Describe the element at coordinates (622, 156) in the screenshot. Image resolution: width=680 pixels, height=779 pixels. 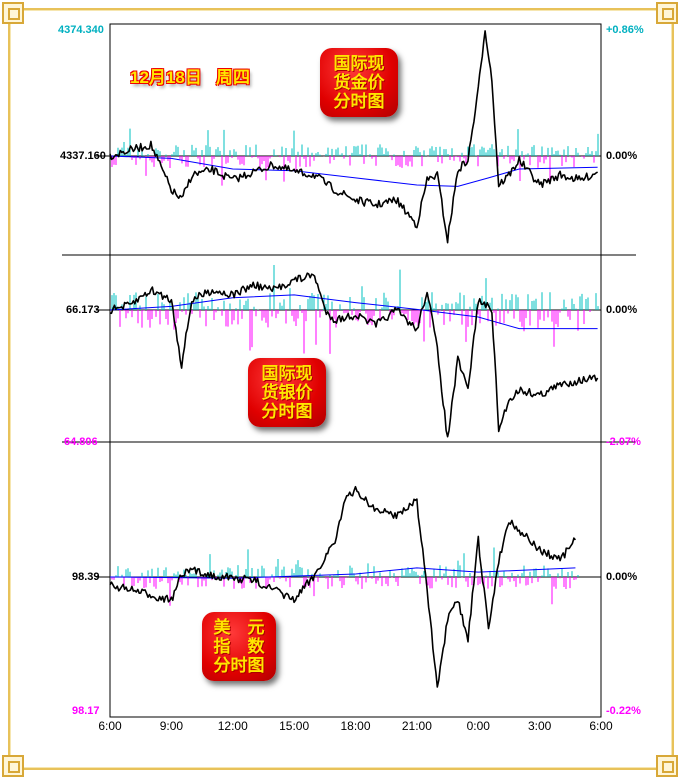
I see `gold-pct-mid-label: 0.00%` at that location.